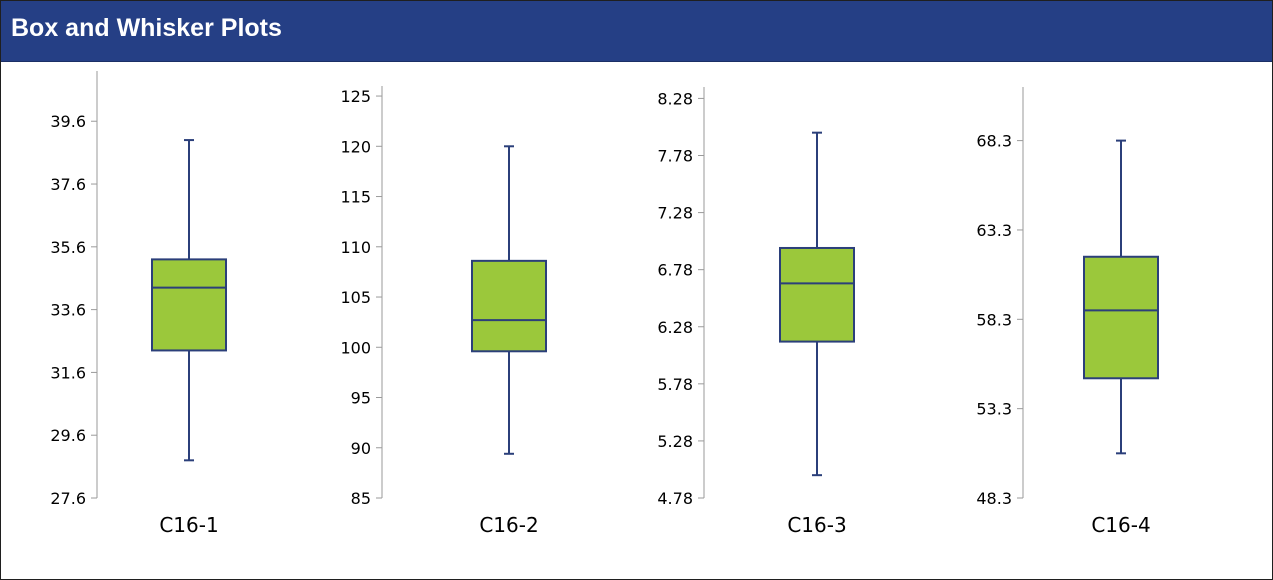 The width and height of the screenshot is (1273, 580). What do you see at coordinates (994, 498) in the screenshot?
I see `y-tick-label: 48.3` at bounding box center [994, 498].